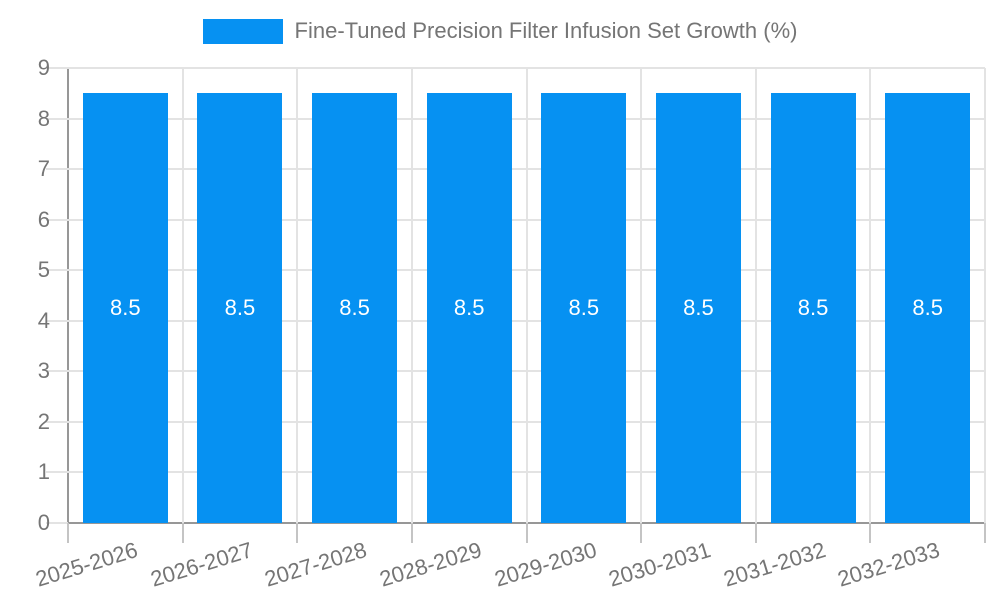 The image size is (1000, 600). I want to click on y-axis-label: 7, so click(43, 169).